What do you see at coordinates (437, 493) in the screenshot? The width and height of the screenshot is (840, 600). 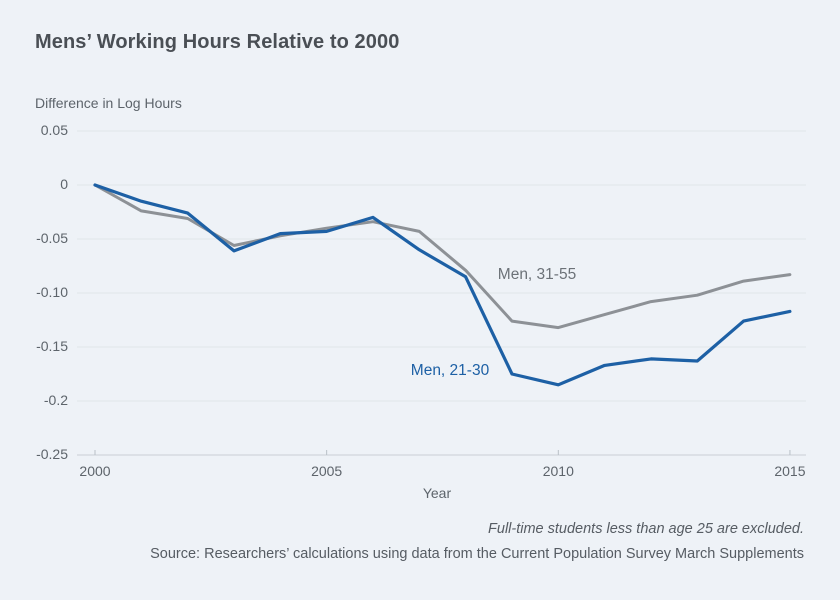 I see `x-axis-title: Year` at bounding box center [437, 493].